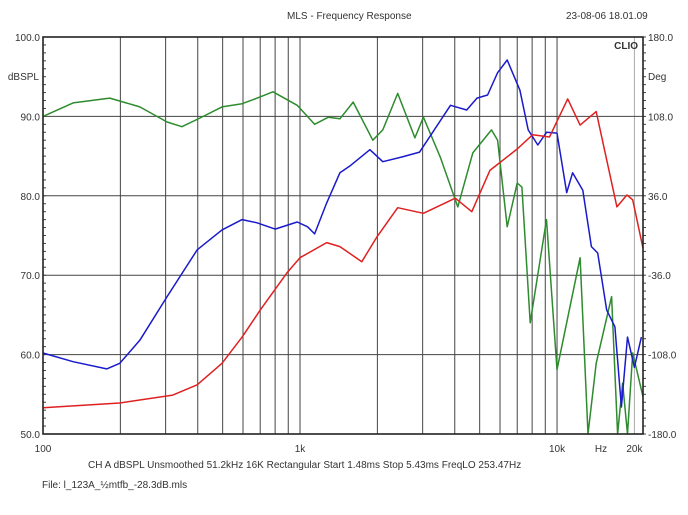 The image size is (688, 515). I want to click on x-tick-label: 1k, so click(301, 449).